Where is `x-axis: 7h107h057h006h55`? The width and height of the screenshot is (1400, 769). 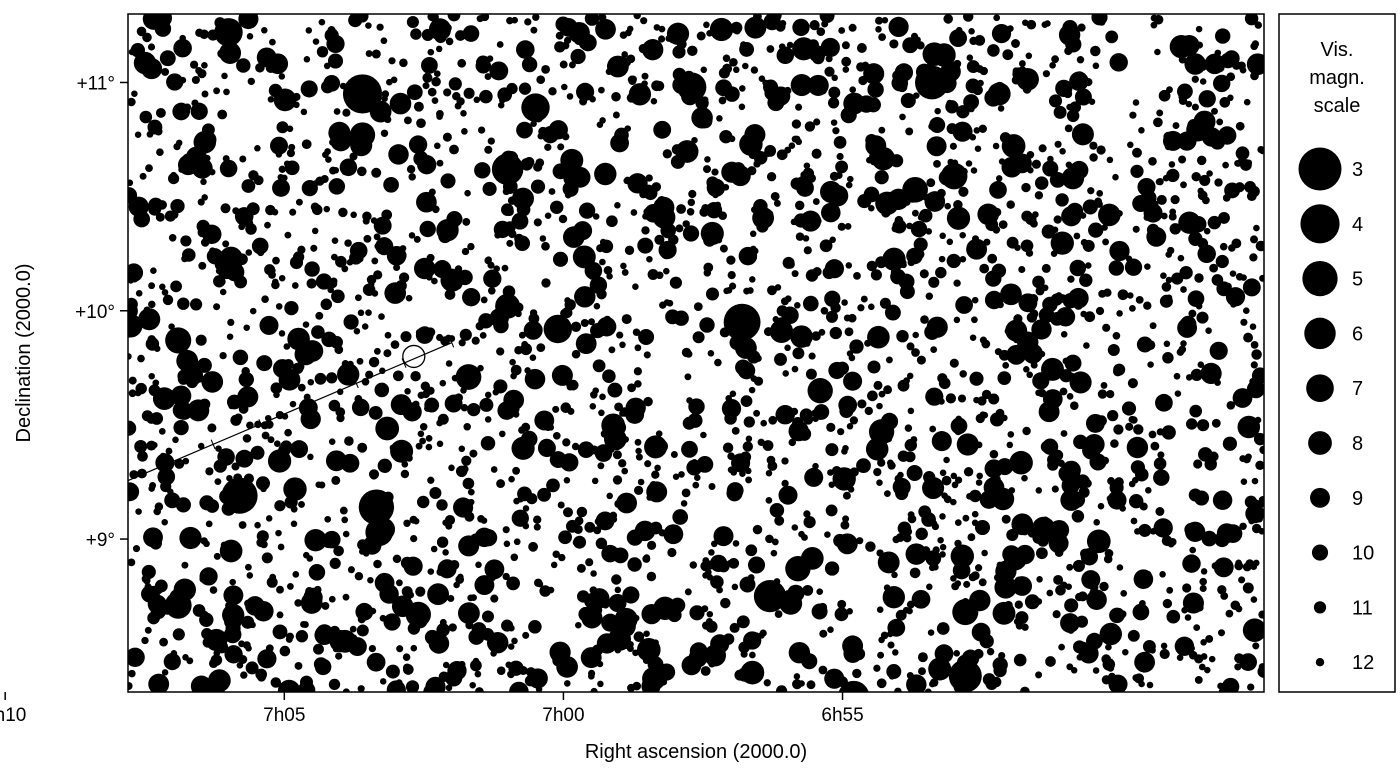 x-axis: 7h107h057h006h55 is located at coordinates (432, 709).